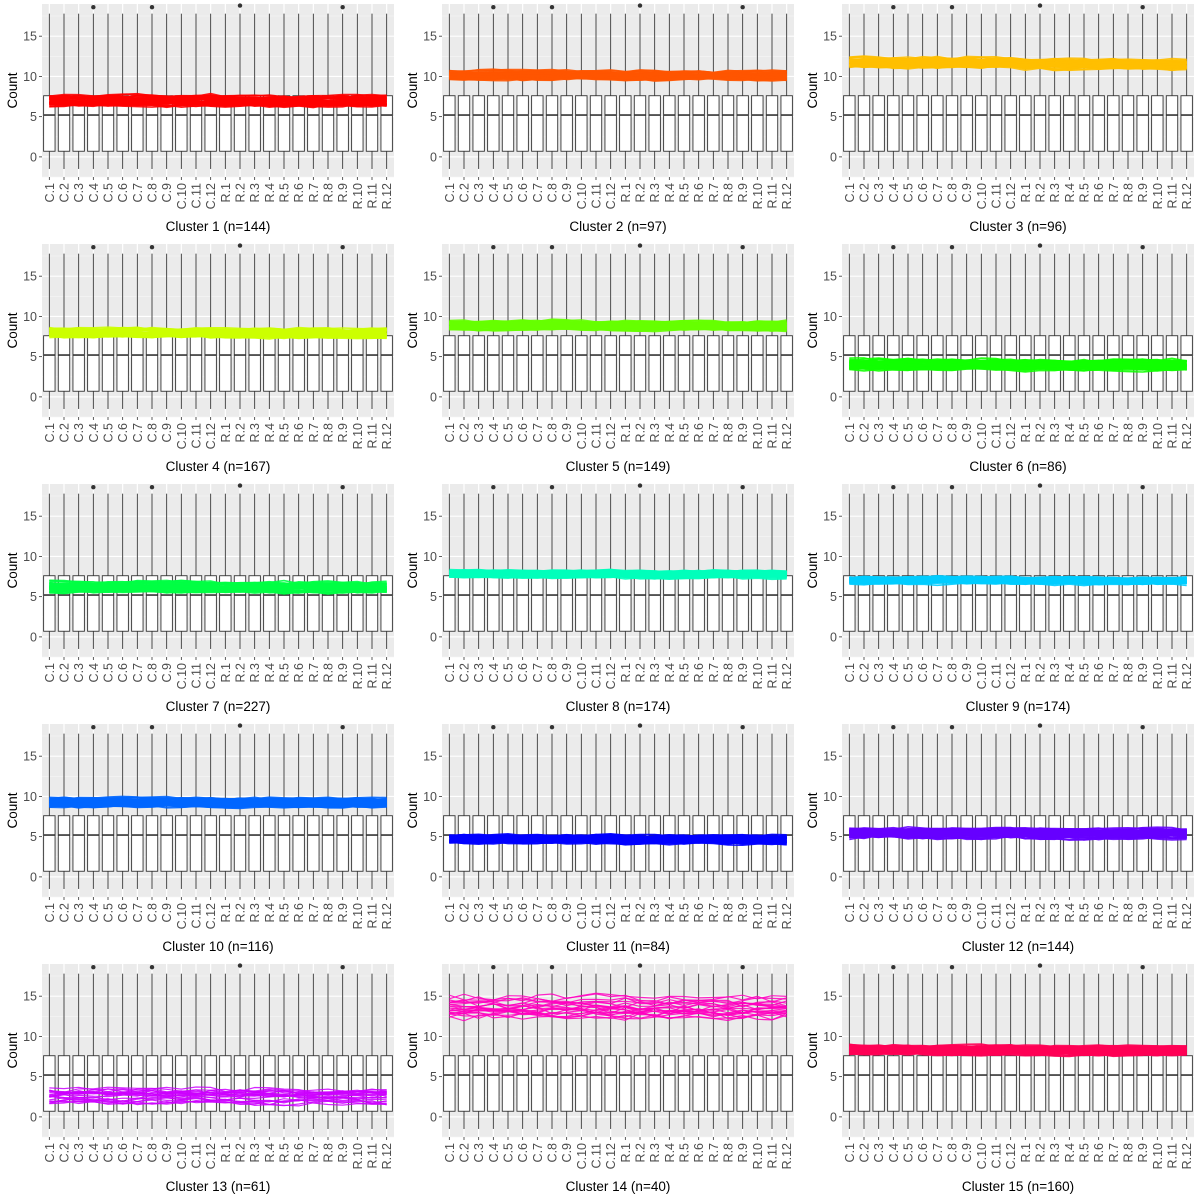  Describe the element at coordinates (1017, 226) in the screenshot. I see `panel-title: Cluster 3 (n=96)` at that location.